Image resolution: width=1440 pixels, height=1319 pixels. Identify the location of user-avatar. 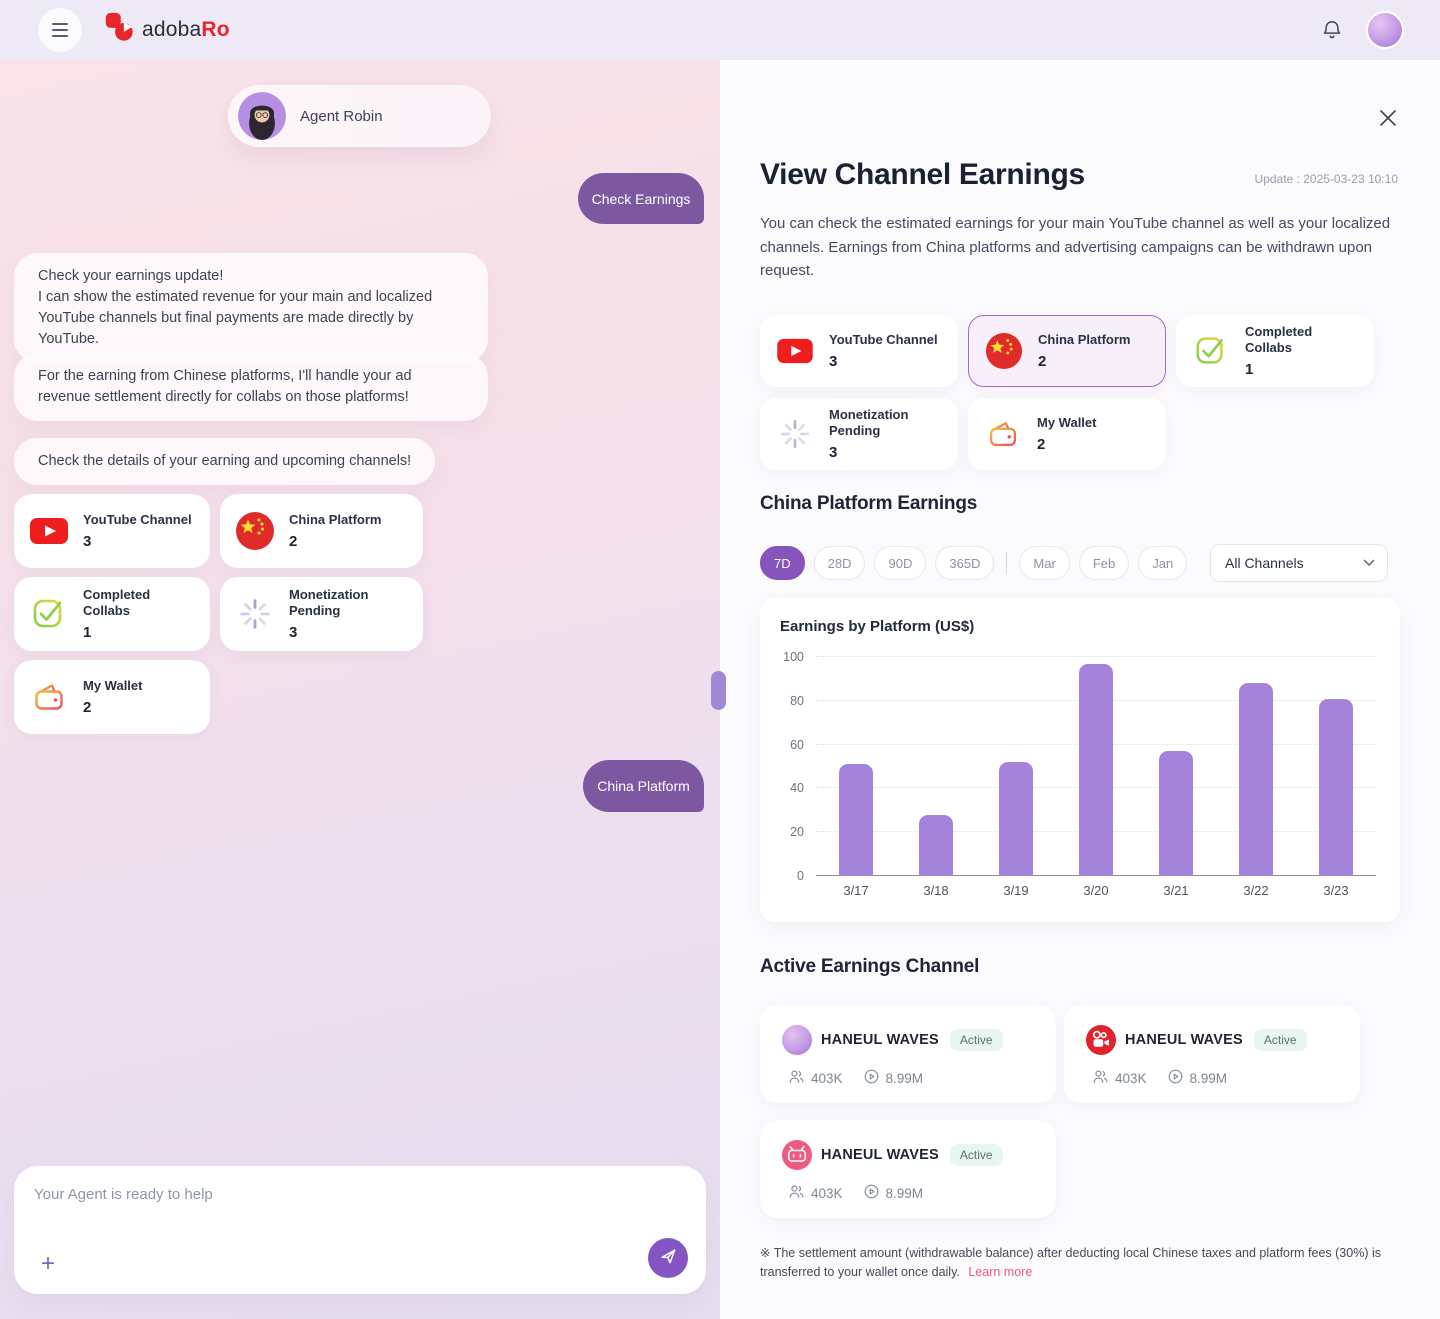
(1385, 30).